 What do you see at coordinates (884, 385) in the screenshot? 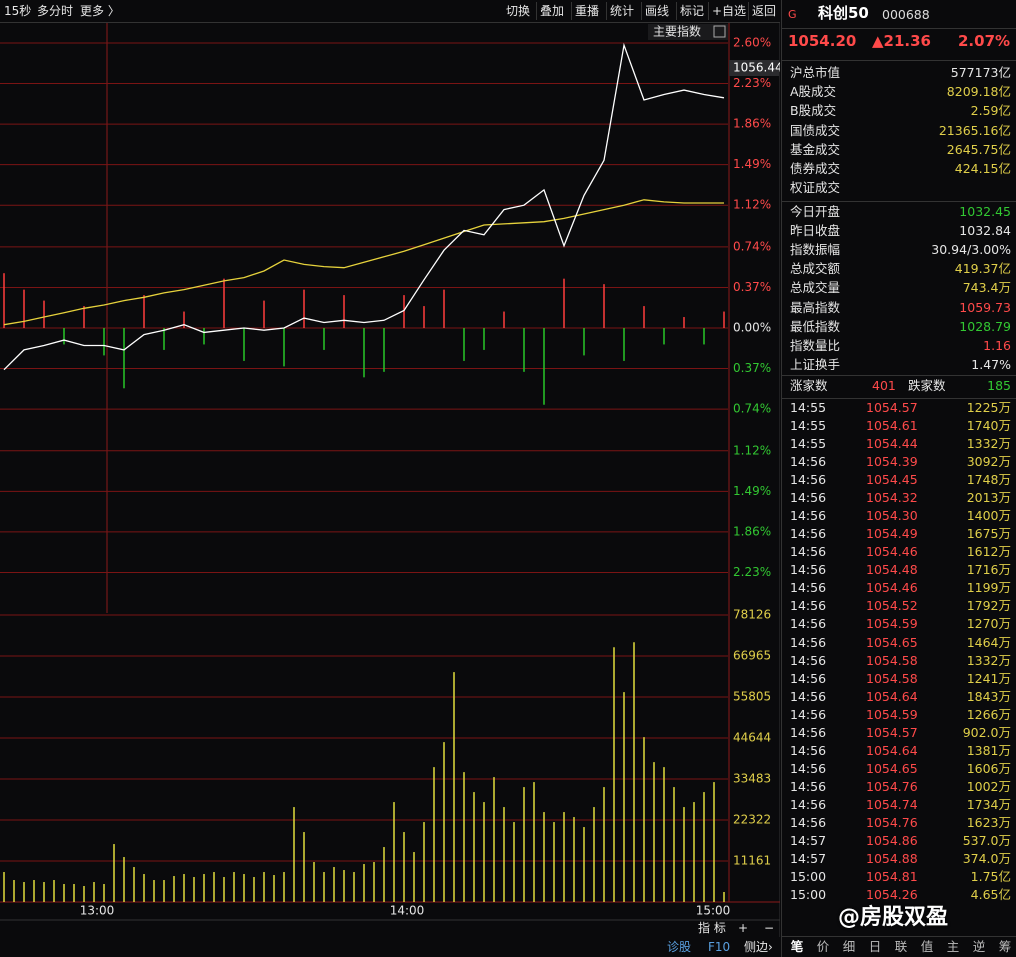
I see `advancers: 401` at bounding box center [884, 385].